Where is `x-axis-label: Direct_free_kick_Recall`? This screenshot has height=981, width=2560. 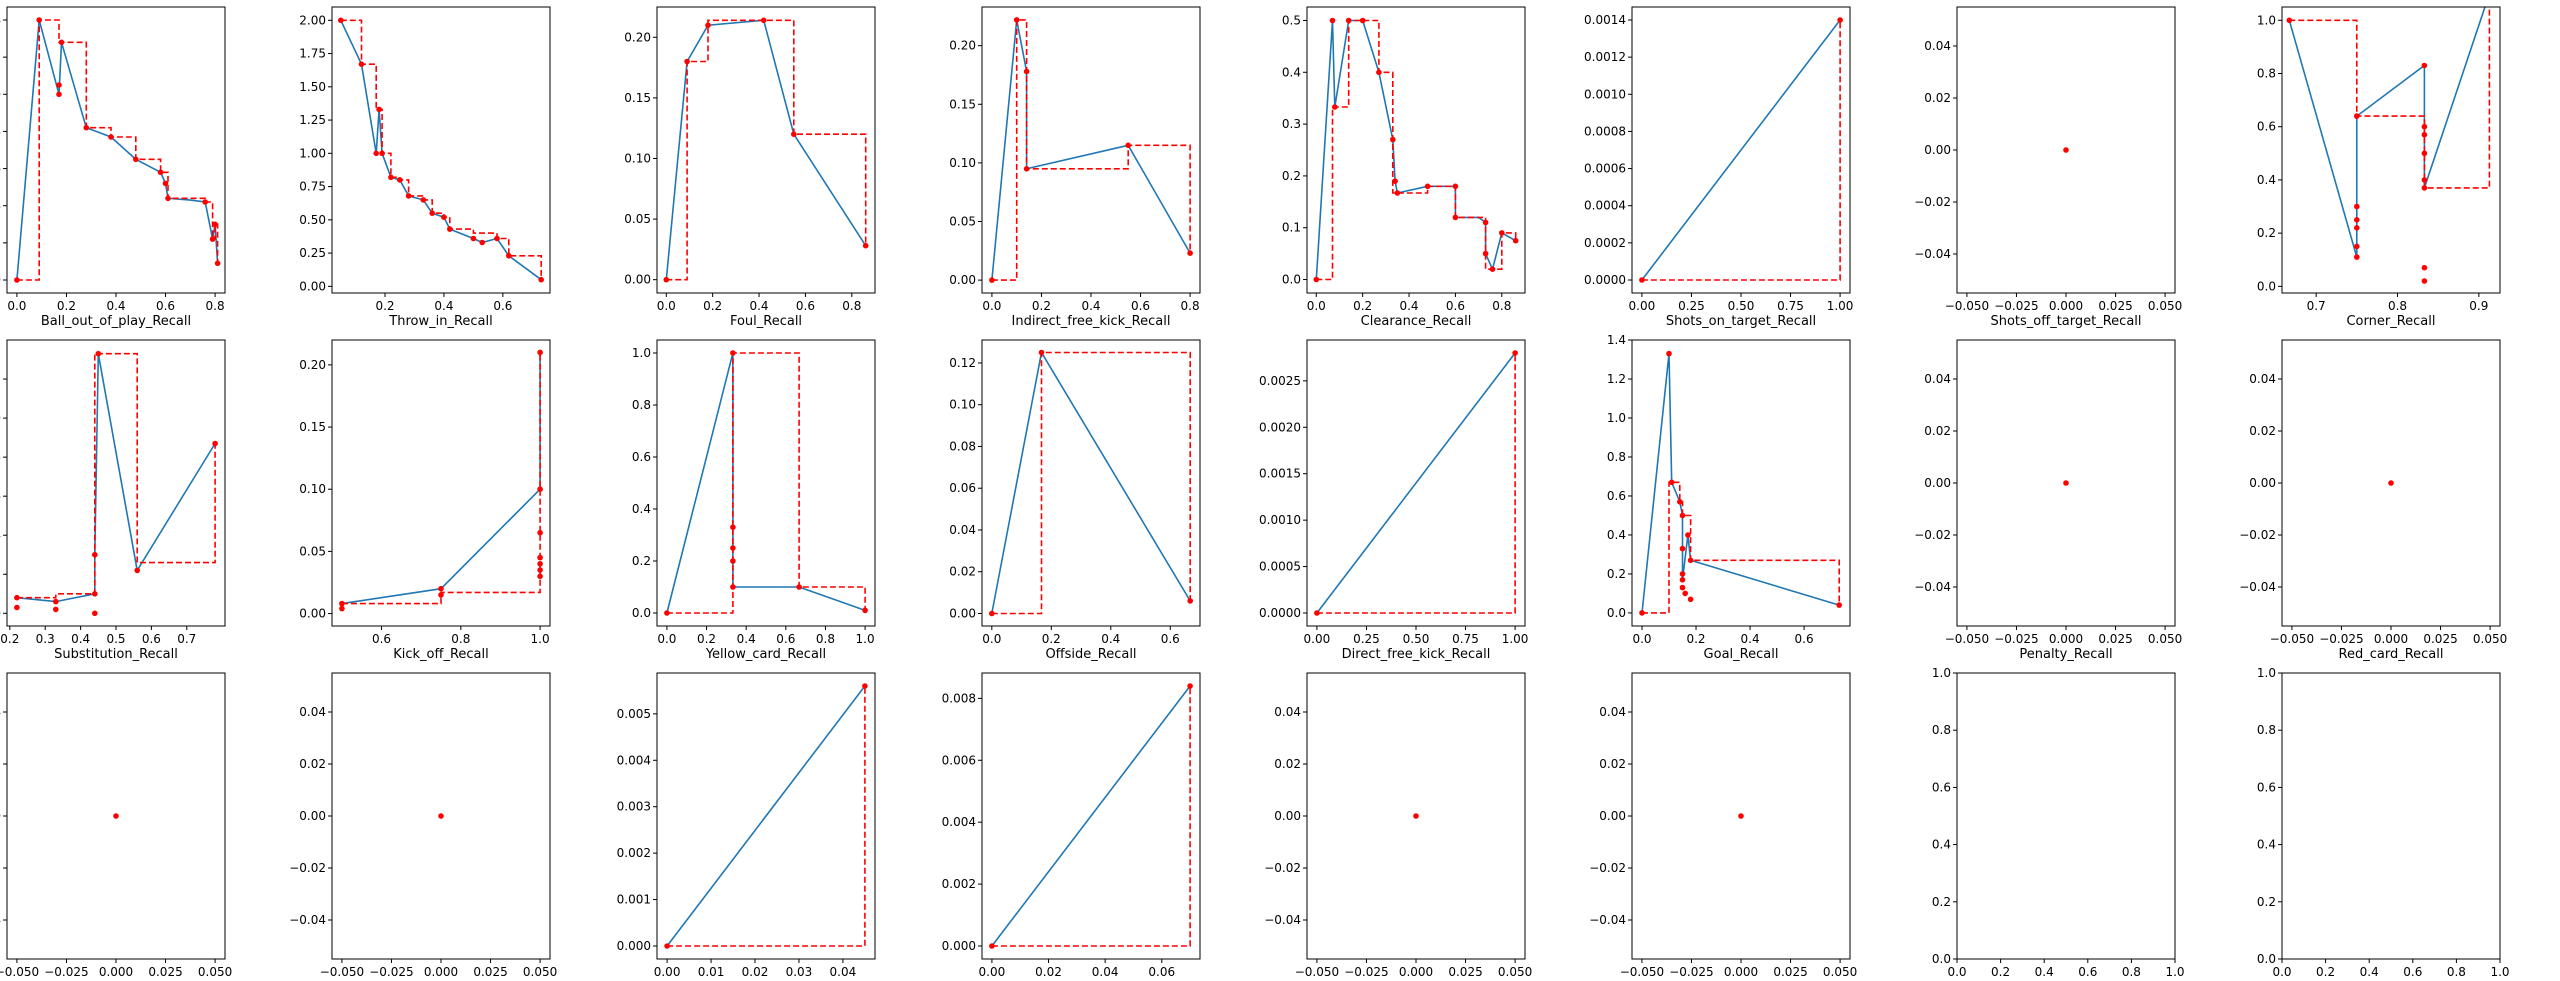
x-axis-label: Direct_free_kick_Recall is located at coordinates (1416, 654).